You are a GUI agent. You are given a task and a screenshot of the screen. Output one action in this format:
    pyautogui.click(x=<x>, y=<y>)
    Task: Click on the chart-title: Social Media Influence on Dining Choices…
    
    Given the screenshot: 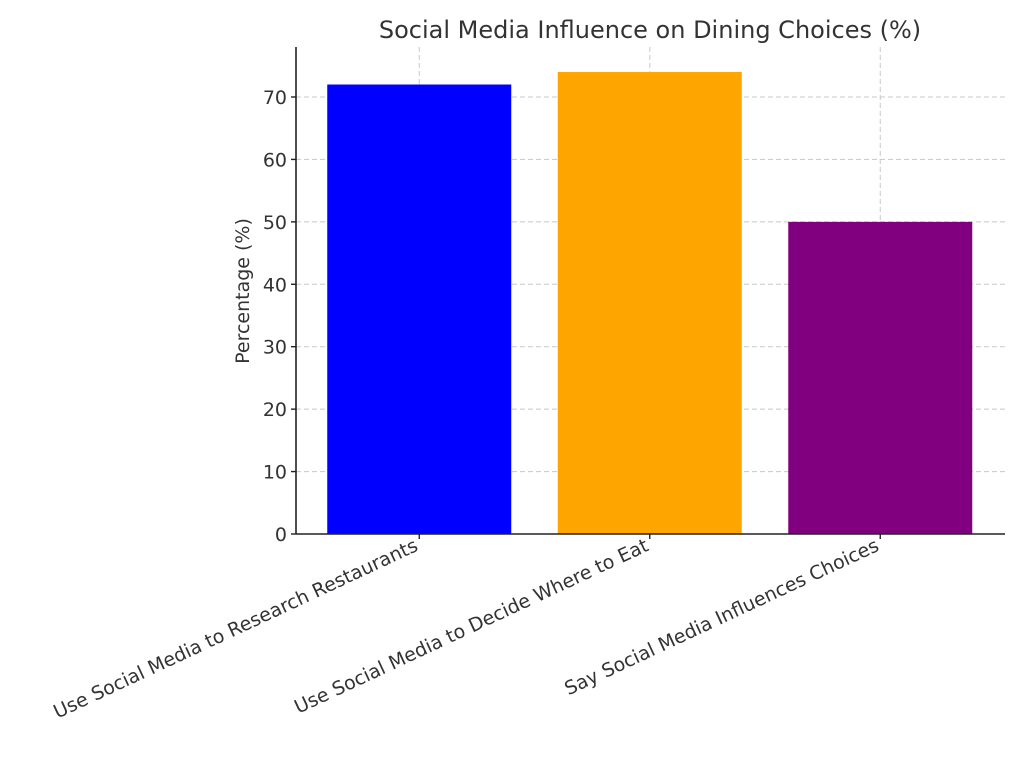 What is the action you would take?
    pyautogui.click(x=650, y=30)
    